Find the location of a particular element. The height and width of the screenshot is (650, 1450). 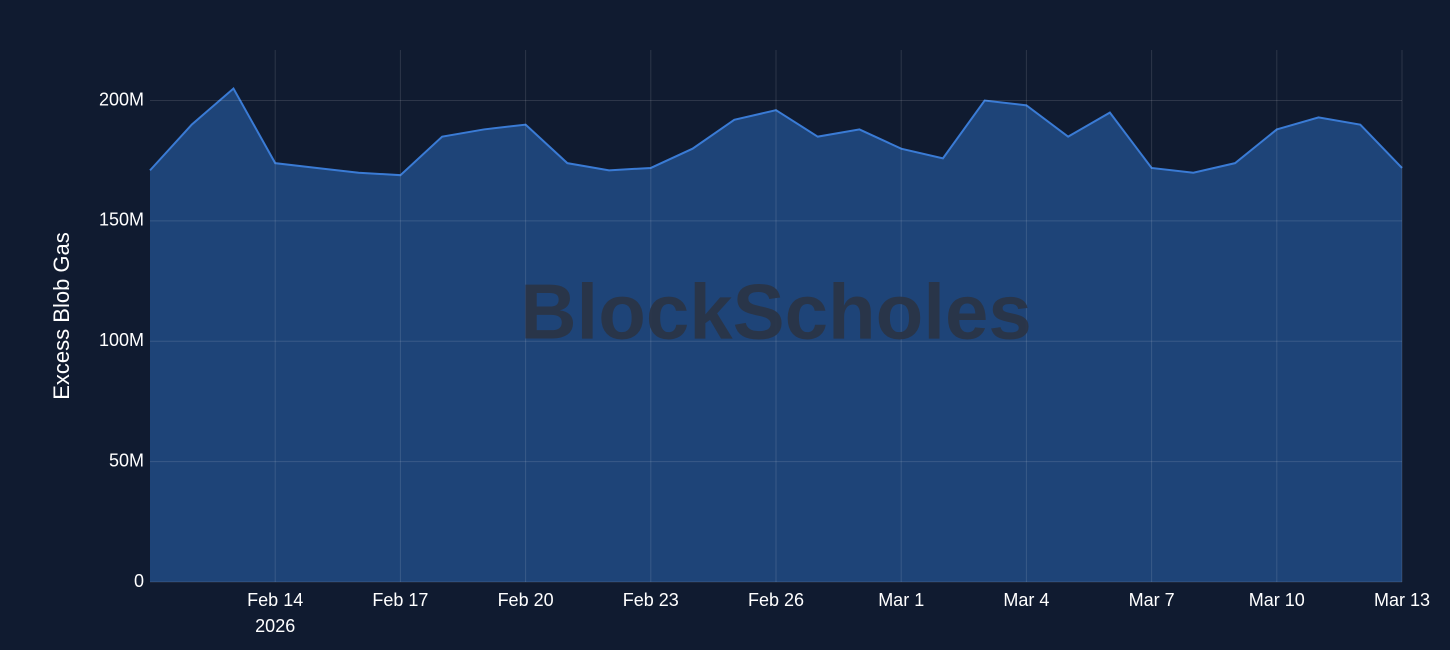

x-tick-label: Mar 1 is located at coordinates (901, 600).